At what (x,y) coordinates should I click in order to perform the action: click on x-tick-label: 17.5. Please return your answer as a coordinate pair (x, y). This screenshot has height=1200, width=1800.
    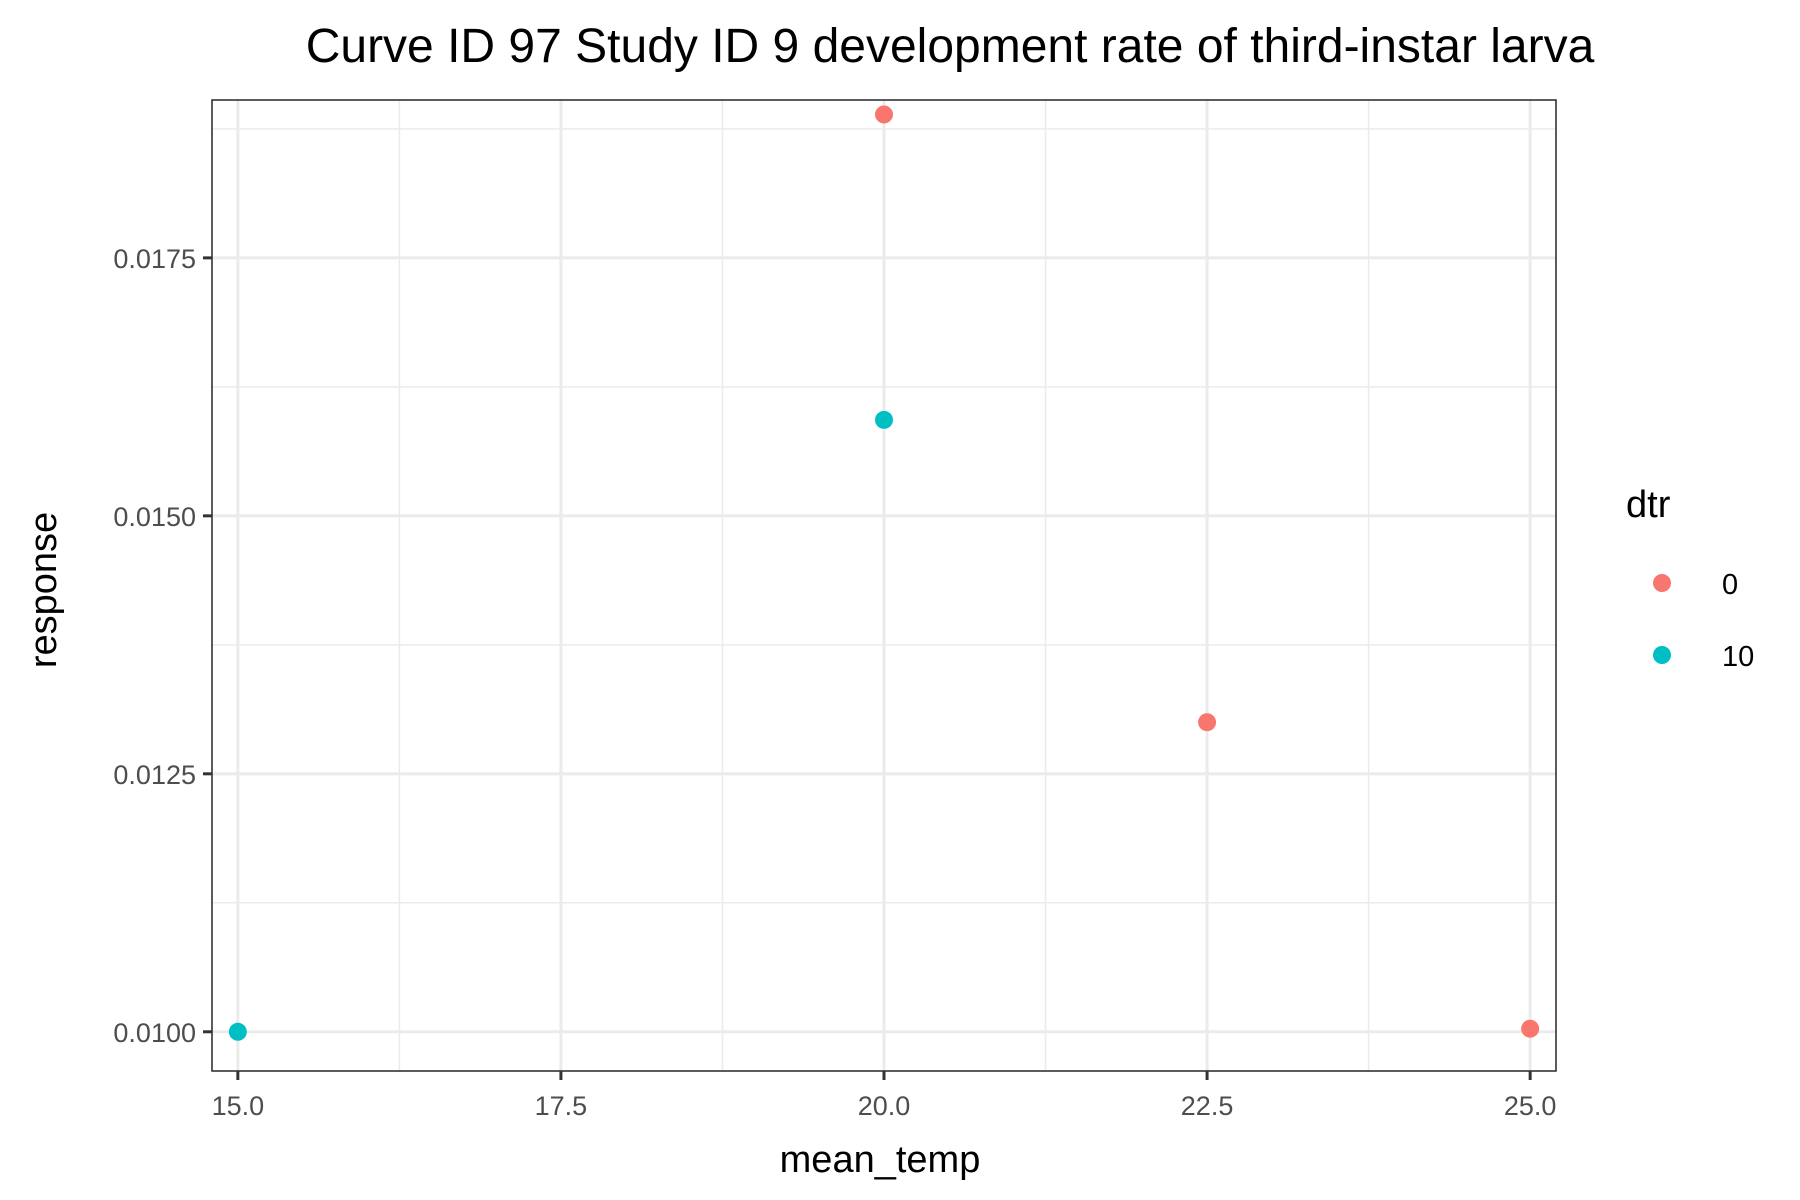
    Looking at the image, I should click on (561, 1106).